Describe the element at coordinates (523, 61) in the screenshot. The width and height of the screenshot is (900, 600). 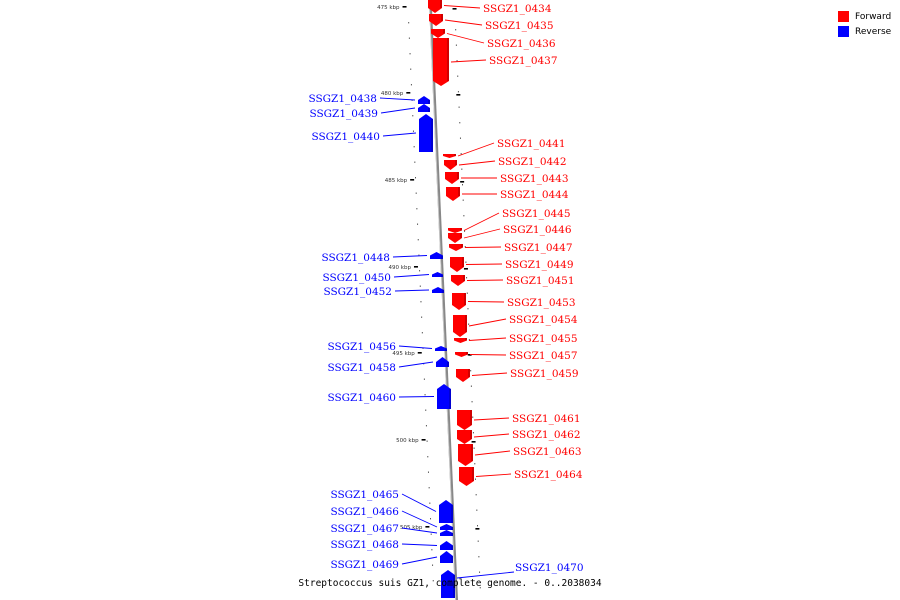
I see `forward-gene-label: SSGZ1_0437` at that location.